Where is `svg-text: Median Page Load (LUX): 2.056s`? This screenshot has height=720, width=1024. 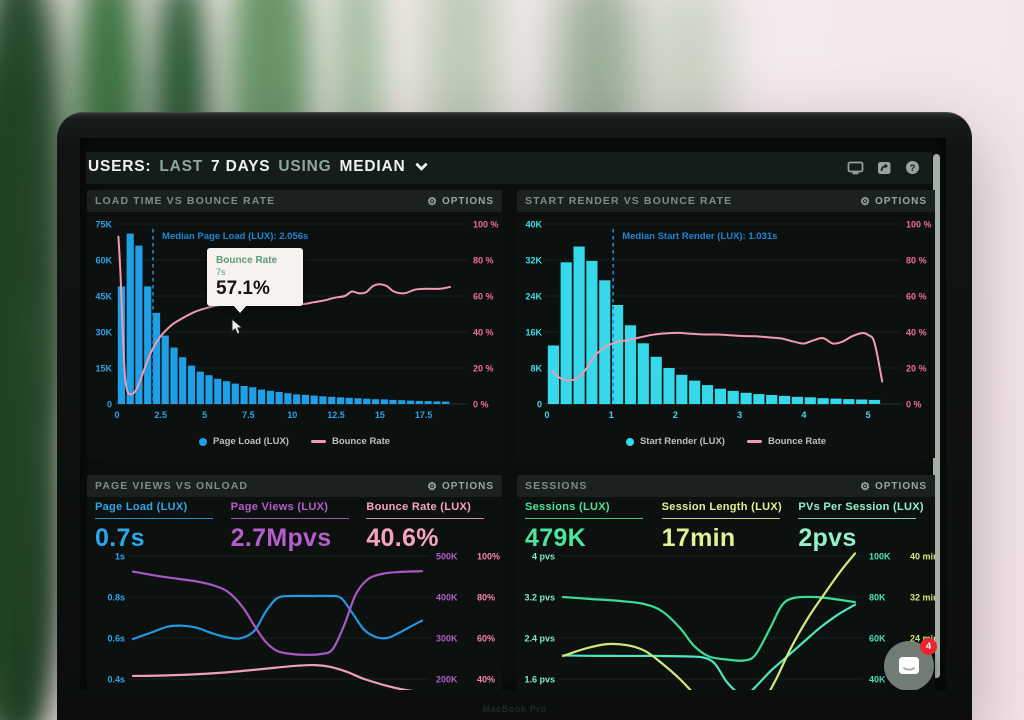 svg-text: Median Page Load (LUX): 2.056s is located at coordinates (235, 236).